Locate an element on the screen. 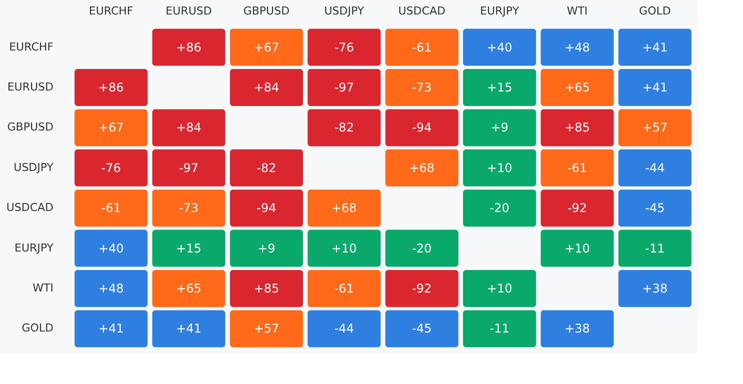 The image size is (743, 384). y-tick-label: USDCAD is located at coordinates (30, 207).